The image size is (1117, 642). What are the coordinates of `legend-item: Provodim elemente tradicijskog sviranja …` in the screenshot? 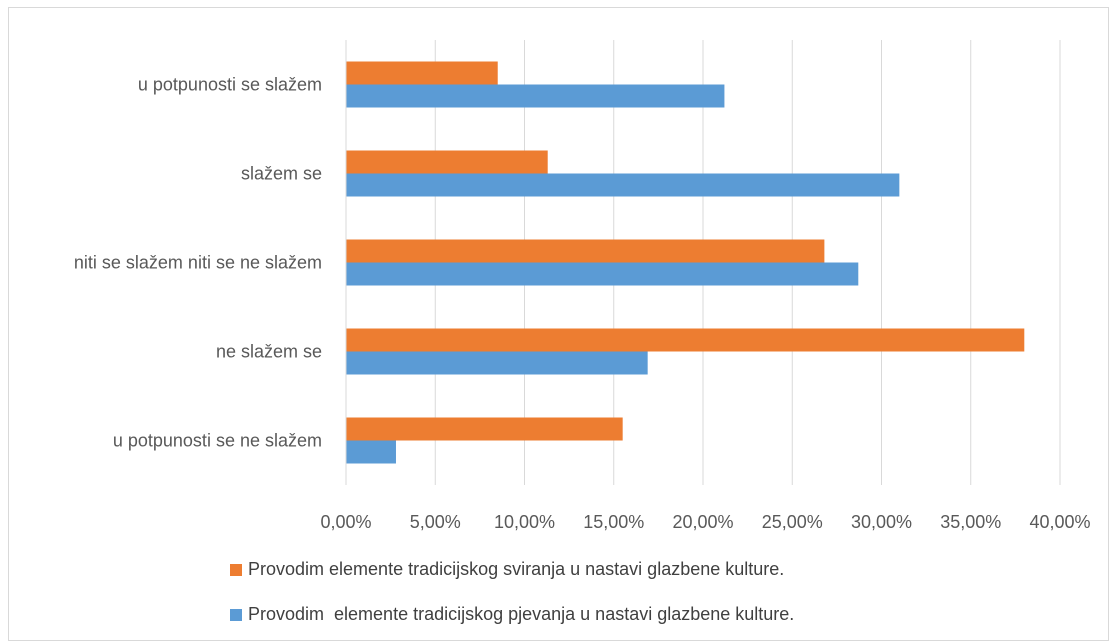 It's located at (507, 569).